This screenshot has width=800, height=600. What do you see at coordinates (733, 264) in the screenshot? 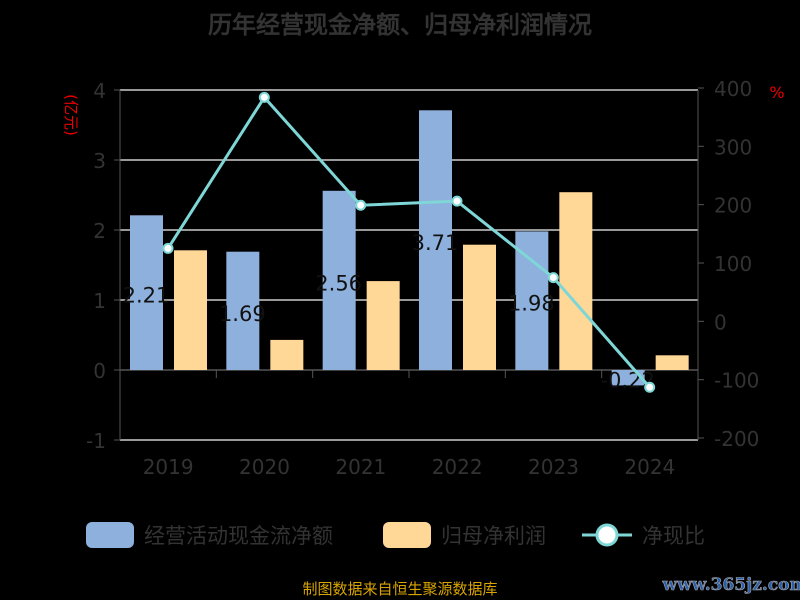
I see `y-right-tick-label: 100` at bounding box center [733, 264].